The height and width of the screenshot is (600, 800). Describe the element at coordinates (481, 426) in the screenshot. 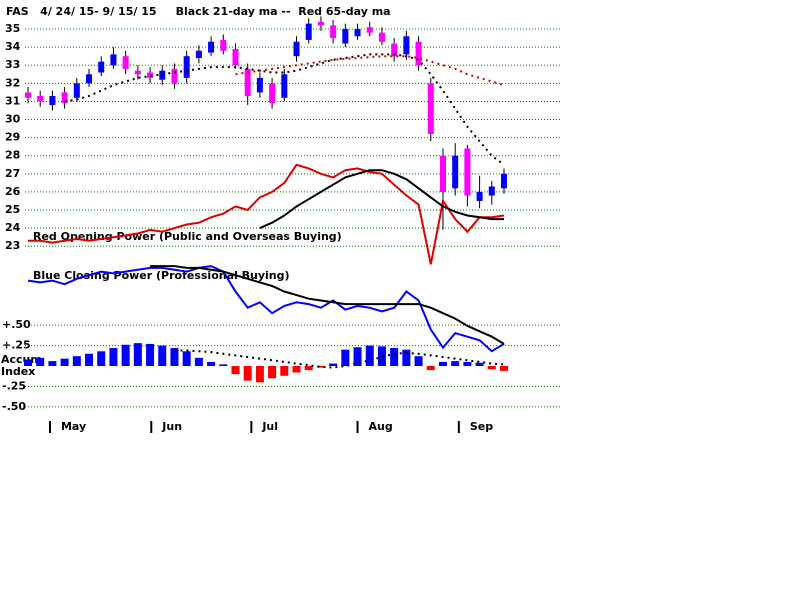

I see `x-tick-label: Sep` at that location.